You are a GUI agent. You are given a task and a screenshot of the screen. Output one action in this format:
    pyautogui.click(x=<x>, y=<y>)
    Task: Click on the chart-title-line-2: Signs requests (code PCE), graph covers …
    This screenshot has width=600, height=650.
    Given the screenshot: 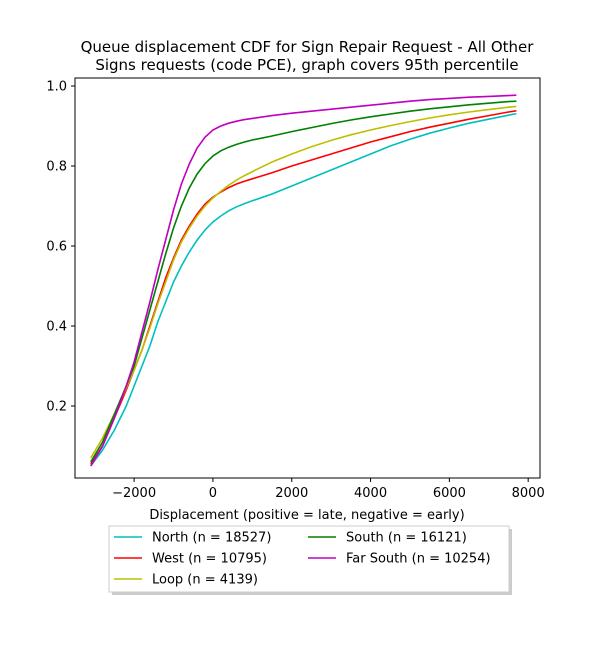 What is the action you would take?
    pyautogui.click(x=306, y=65)
    